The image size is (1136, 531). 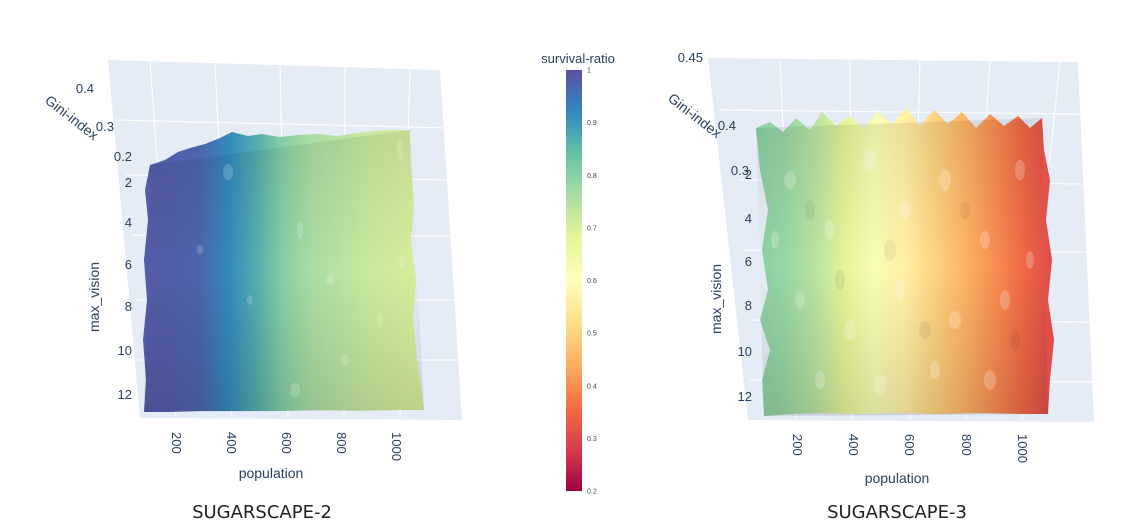 I want to click on colorbar: survival-ratio 1 0.9 0.8 0.7 0.6 0.5 0.4 0.3 0.2, so click(x=578, y=273).